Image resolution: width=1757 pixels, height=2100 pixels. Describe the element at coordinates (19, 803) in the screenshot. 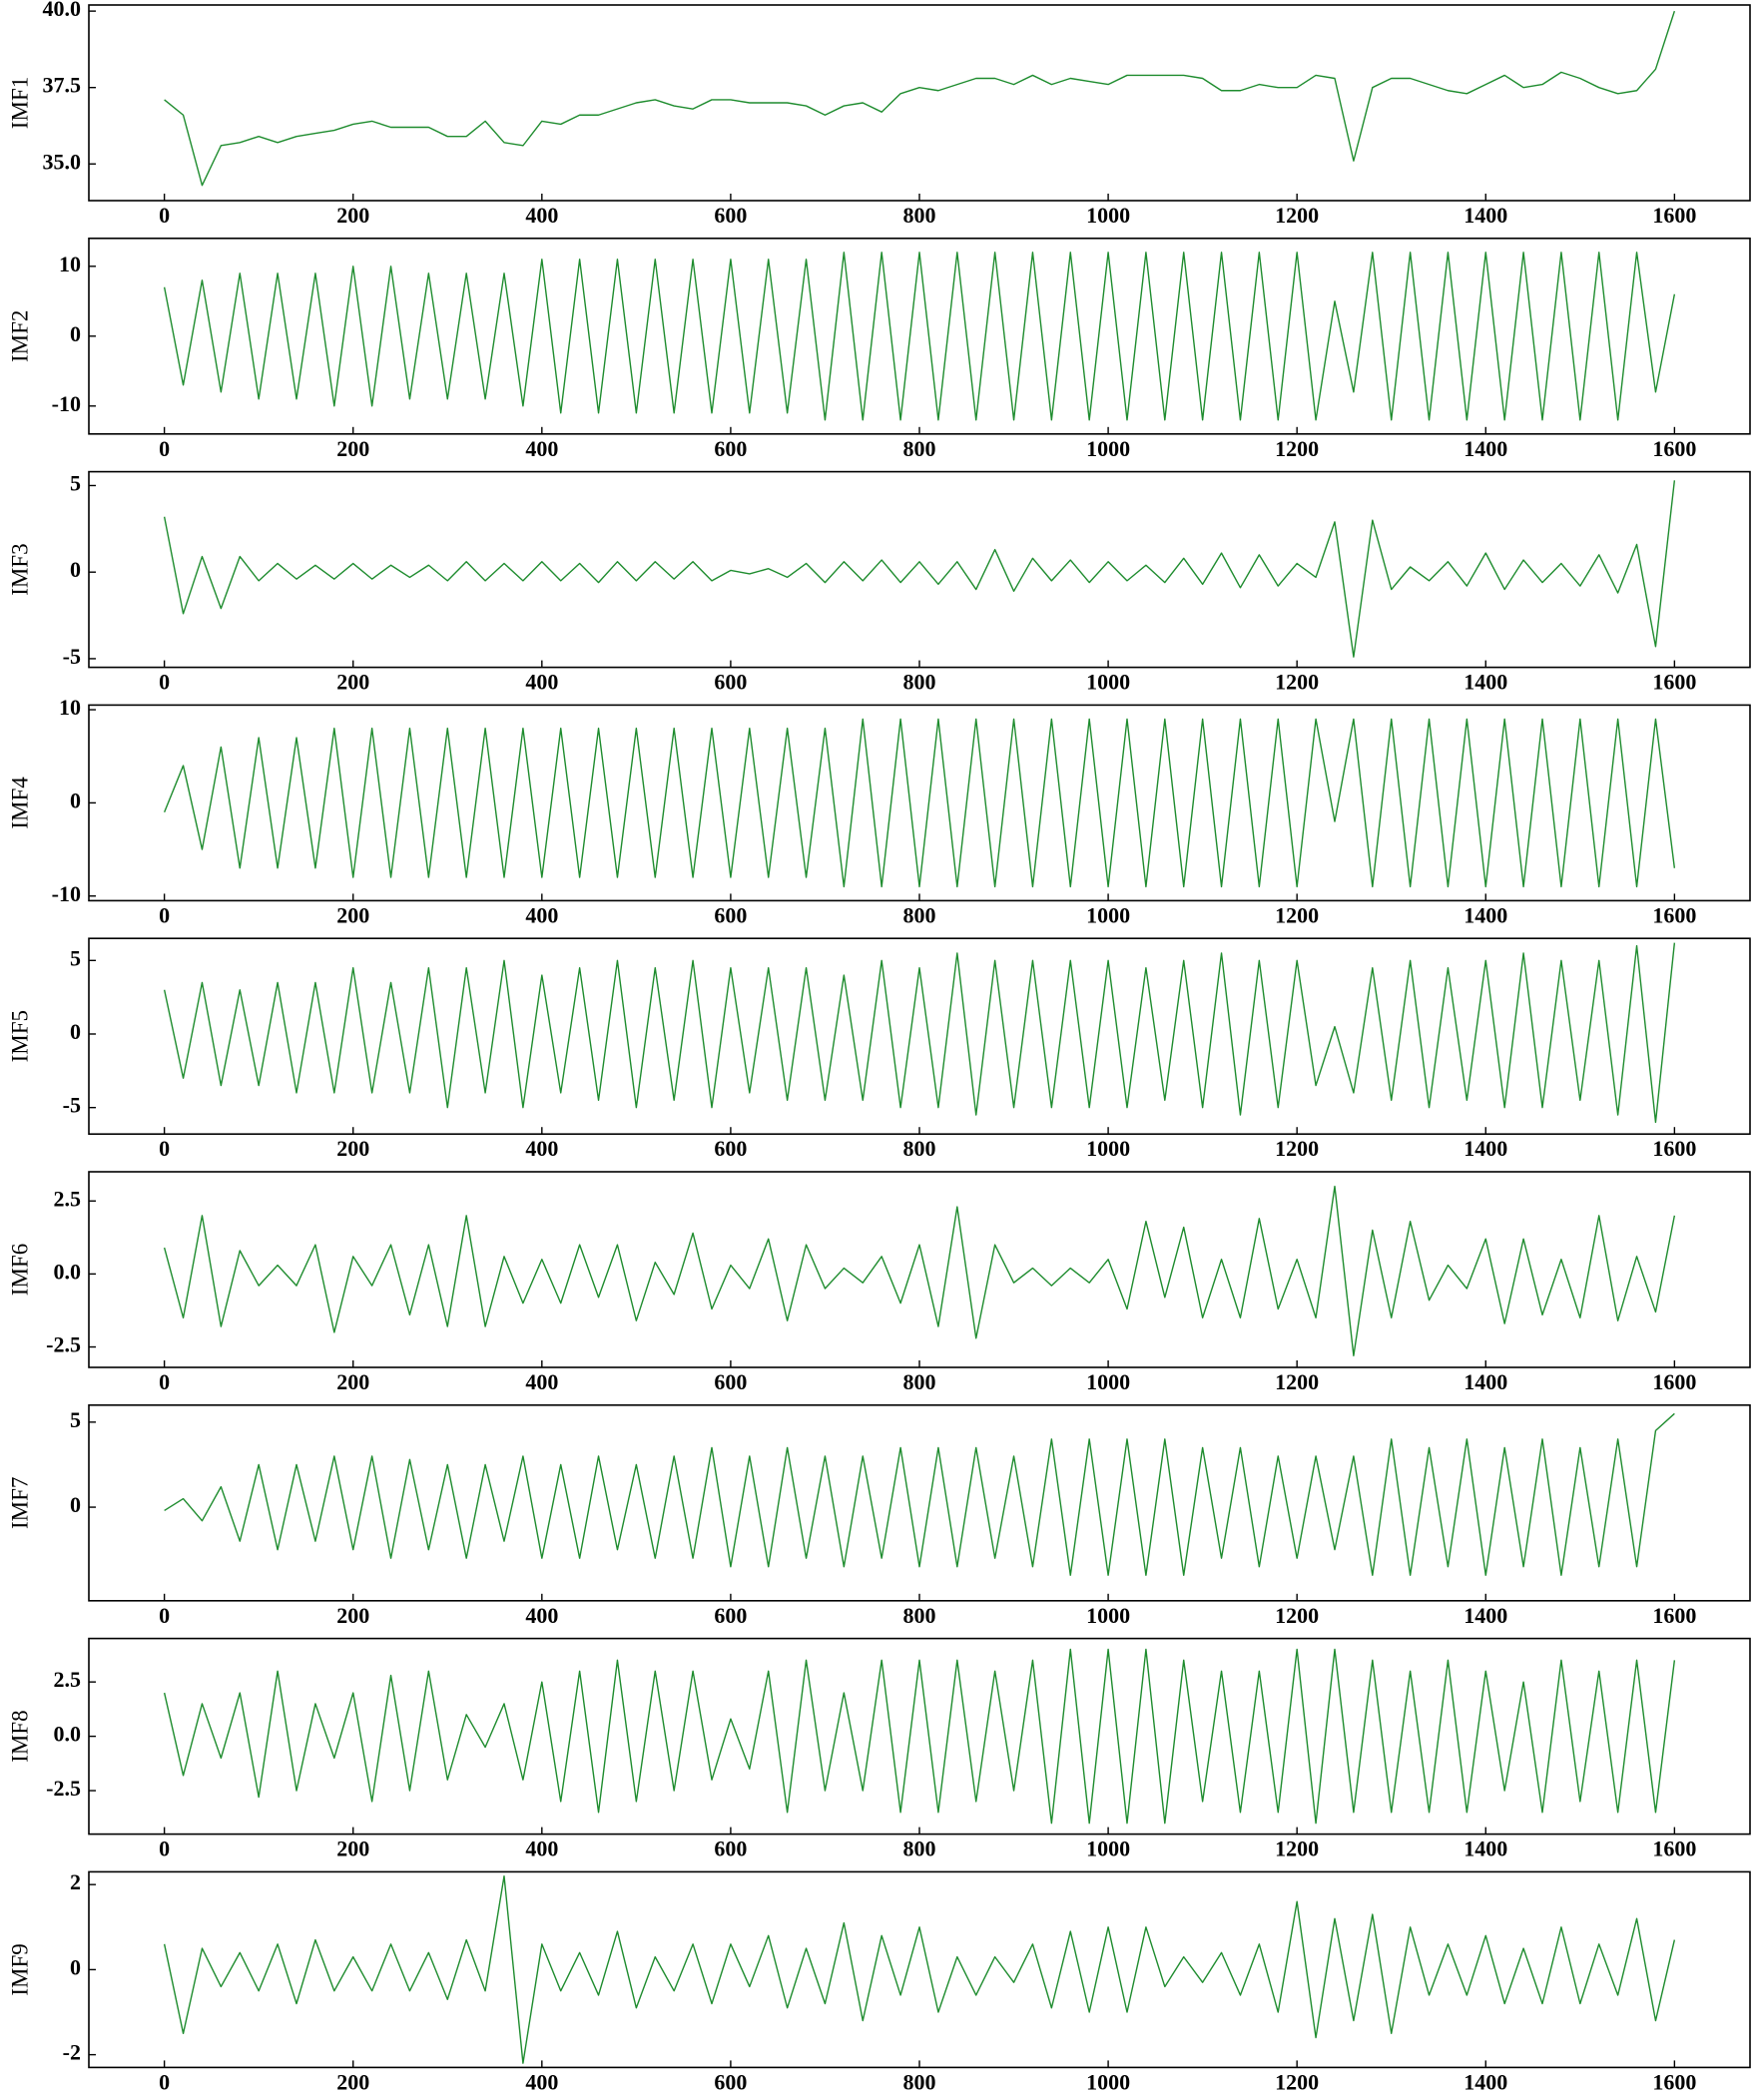

I see `y-axis-label: IMF4` at that location.